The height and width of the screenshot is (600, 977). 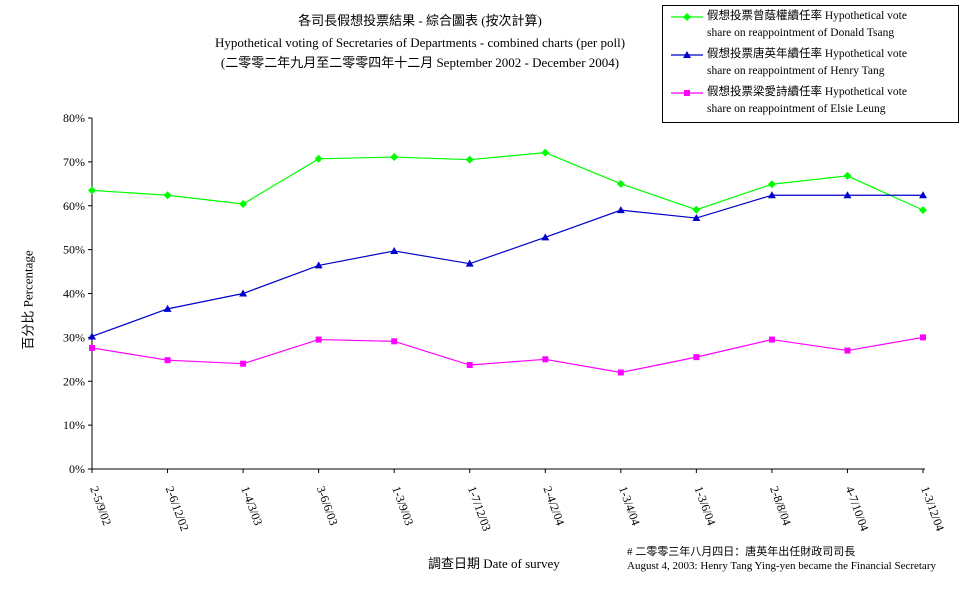 What do you see at coordinates (77, 469) in the screenshot?
I see `y-tick-label: 0%` at bounding box center [77, 469].